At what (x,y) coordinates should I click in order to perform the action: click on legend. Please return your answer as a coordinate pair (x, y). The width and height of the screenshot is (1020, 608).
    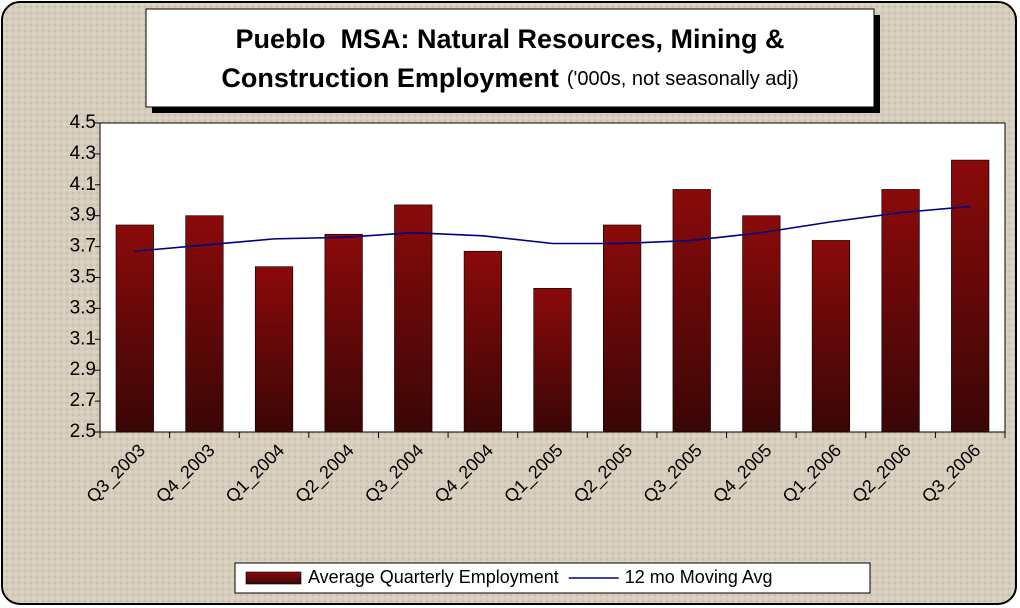
    Looking at the image, I should click on (552, 578).